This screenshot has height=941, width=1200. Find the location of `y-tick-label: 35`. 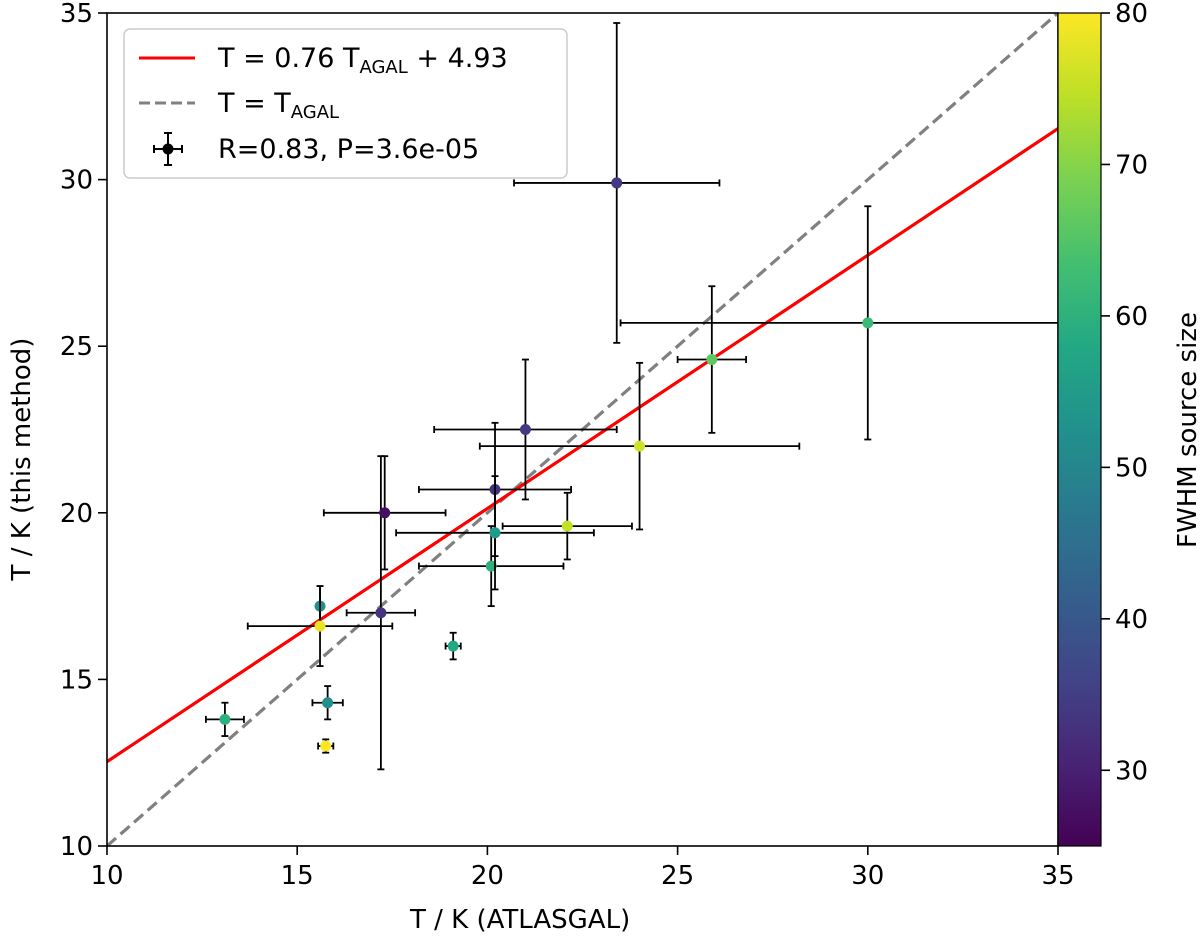

y-tick-label: 35 is located at coordinates (76, 14).